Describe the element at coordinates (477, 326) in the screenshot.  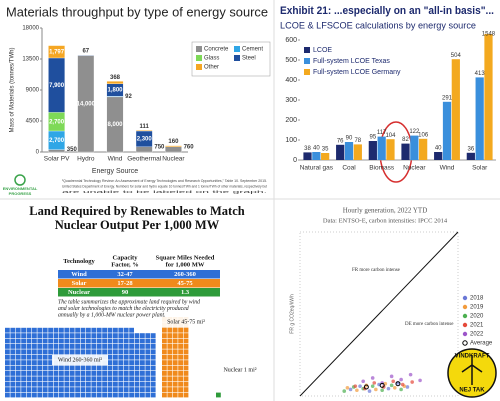
I see `legend-label: 2021` at that location.